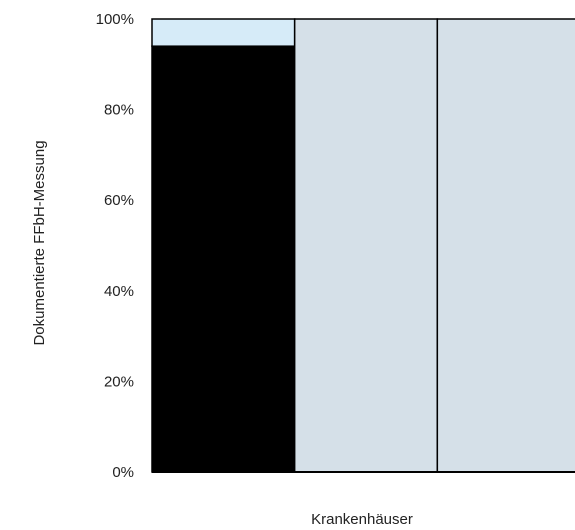 This screenshot has width=575, height=530. What do you see at coordinates (123, 472) in the screenshot?
I see `y-tick-label: 0%` at bounding box center [123, 472].